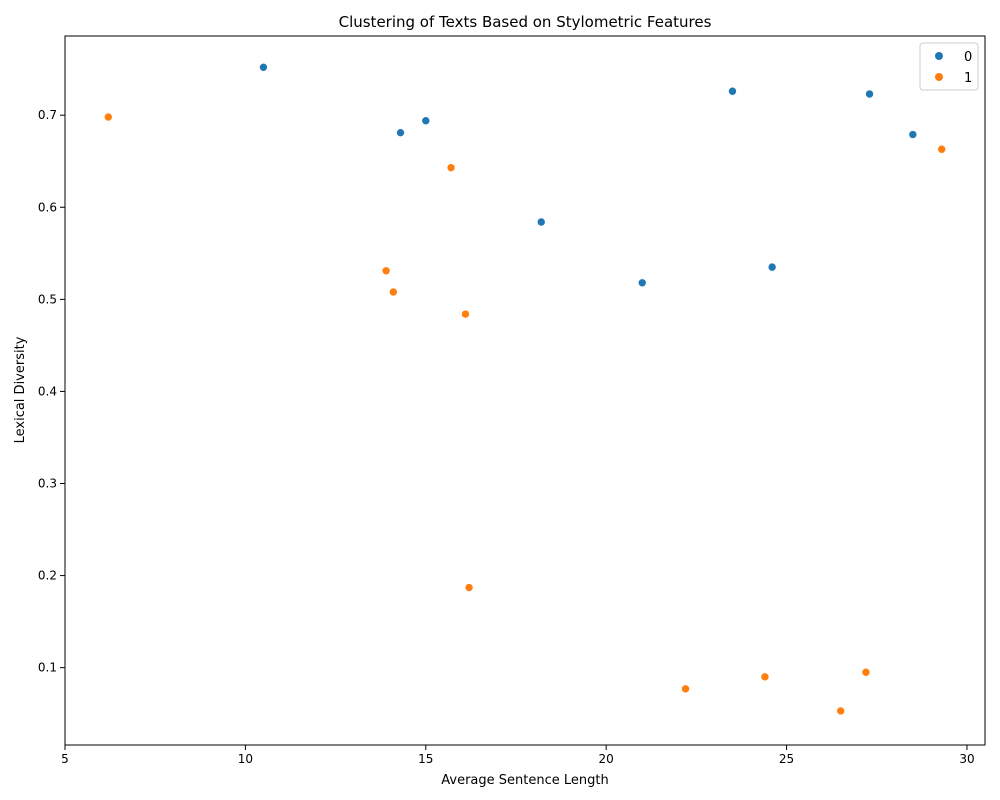  I want to click on x-tick-label: 20, so click(606, 759).